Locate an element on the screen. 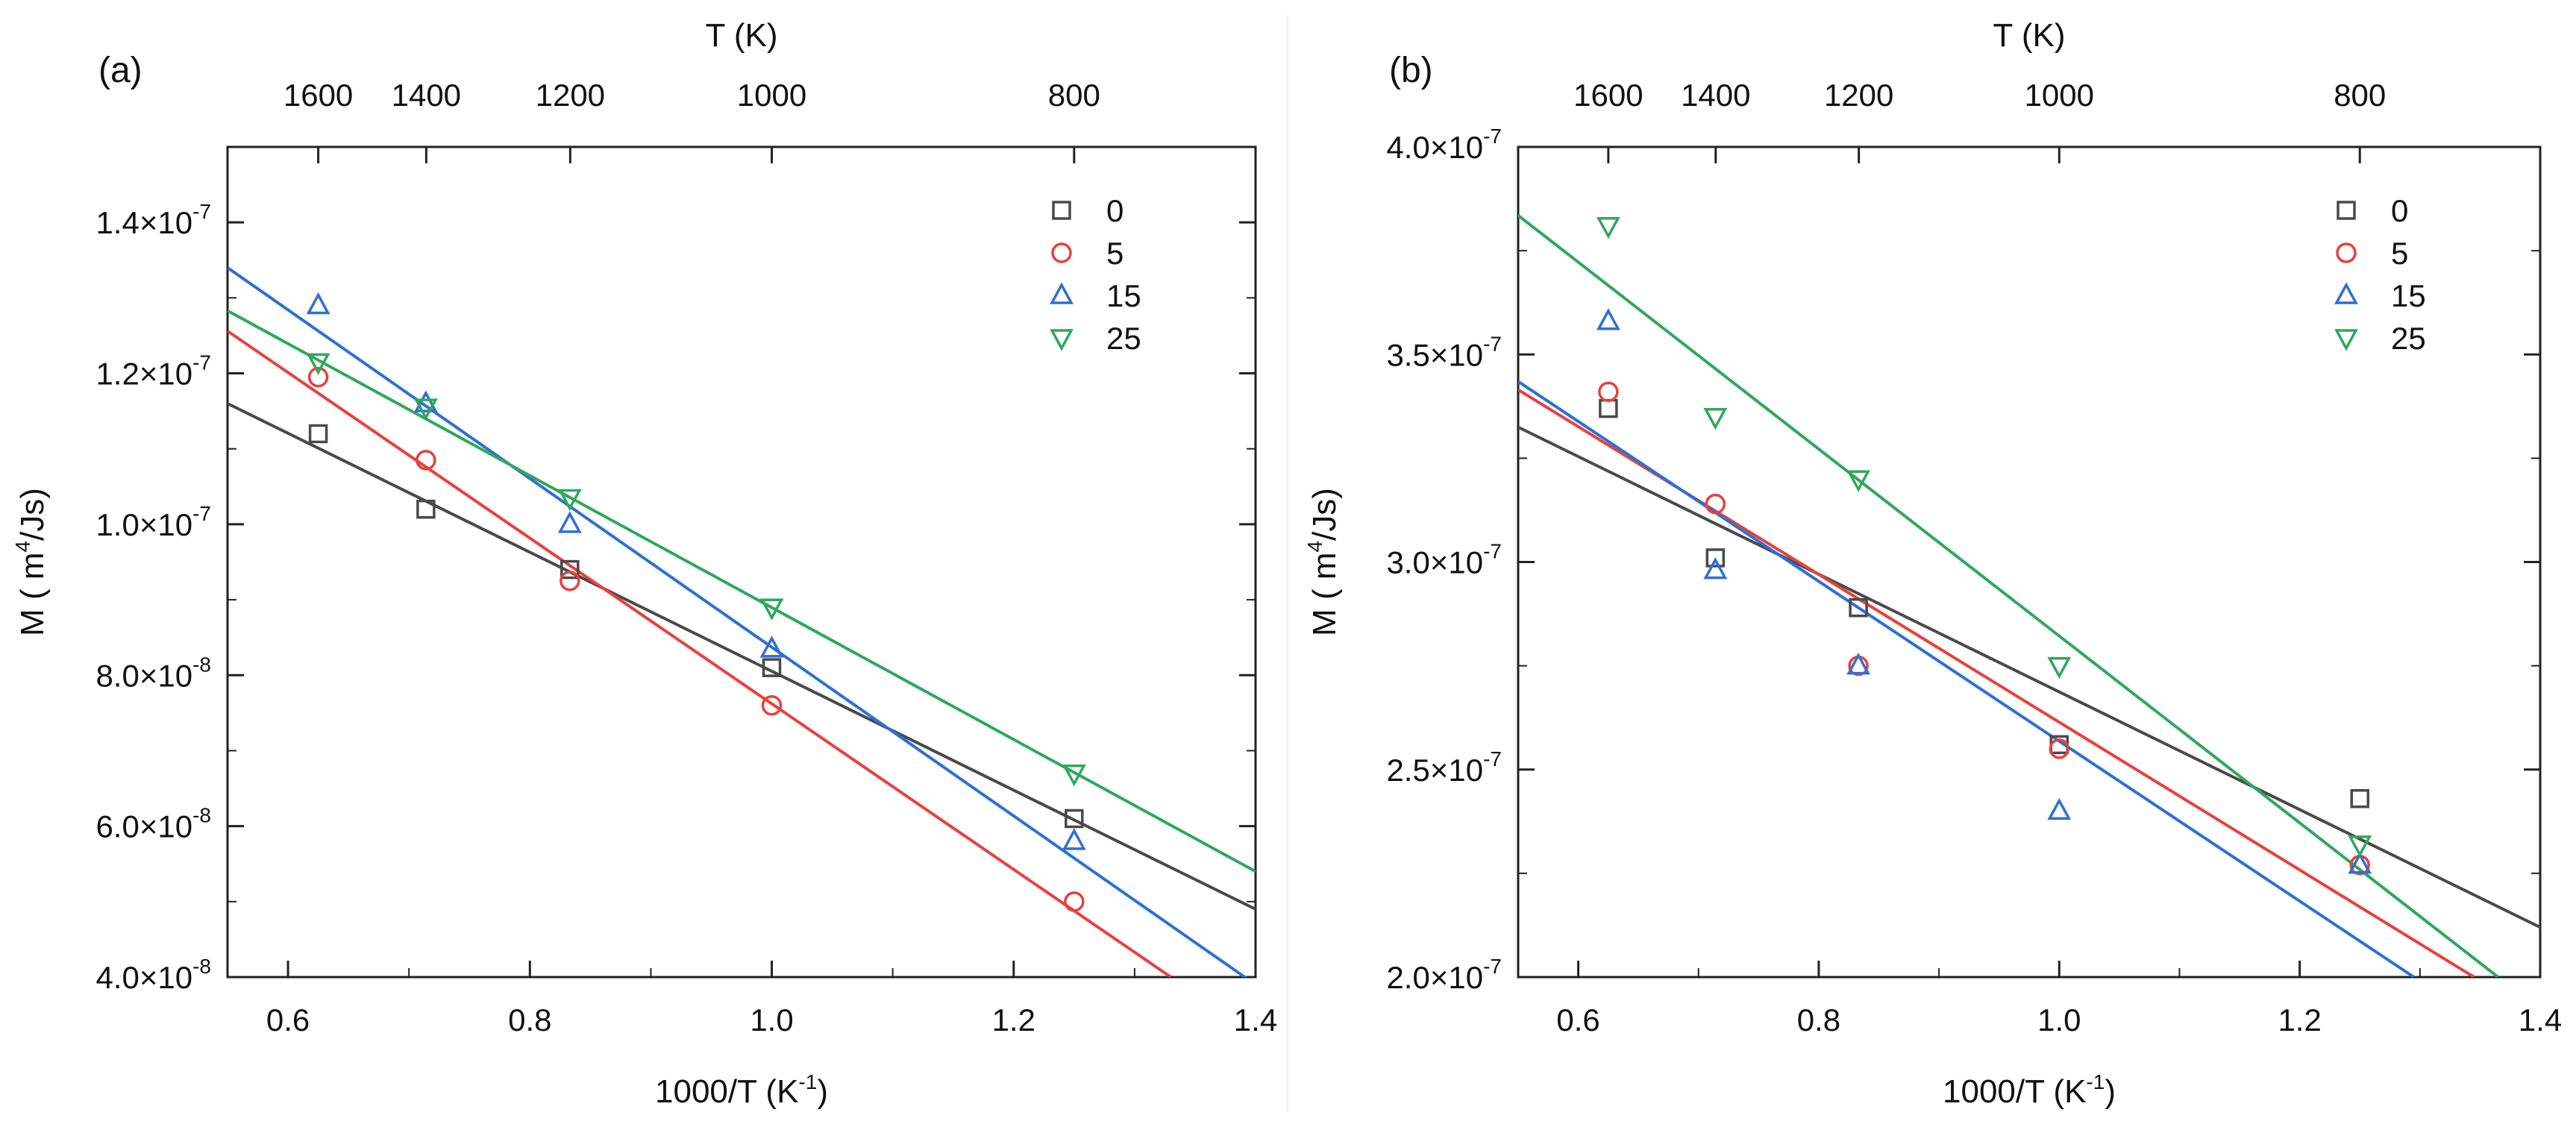  text-part: 1.2×10 is located at coordinates (143, 374).